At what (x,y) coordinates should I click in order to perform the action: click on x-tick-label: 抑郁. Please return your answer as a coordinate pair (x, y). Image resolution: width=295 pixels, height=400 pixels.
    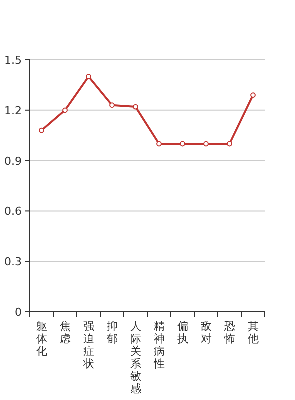
    Looking at the image, I should click on (112, 333).